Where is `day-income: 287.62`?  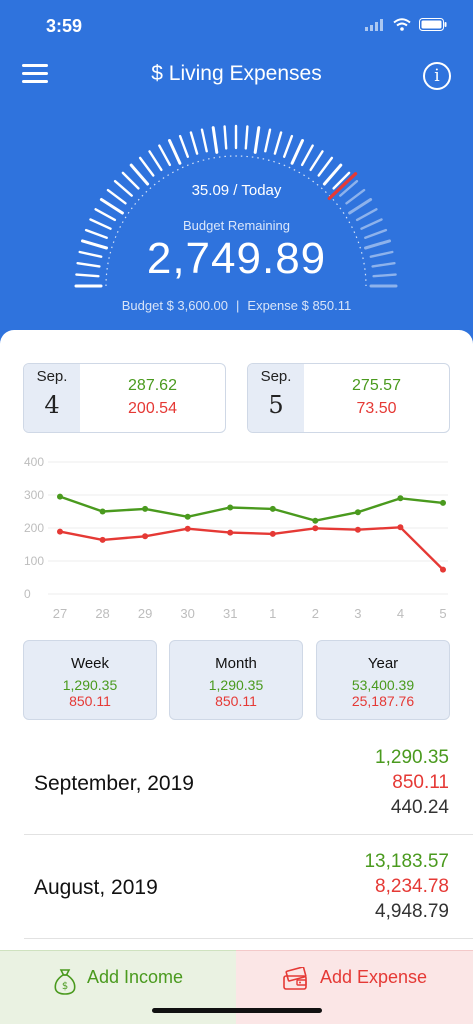
day-income: 287.62 is located at coordinates (152, 385).